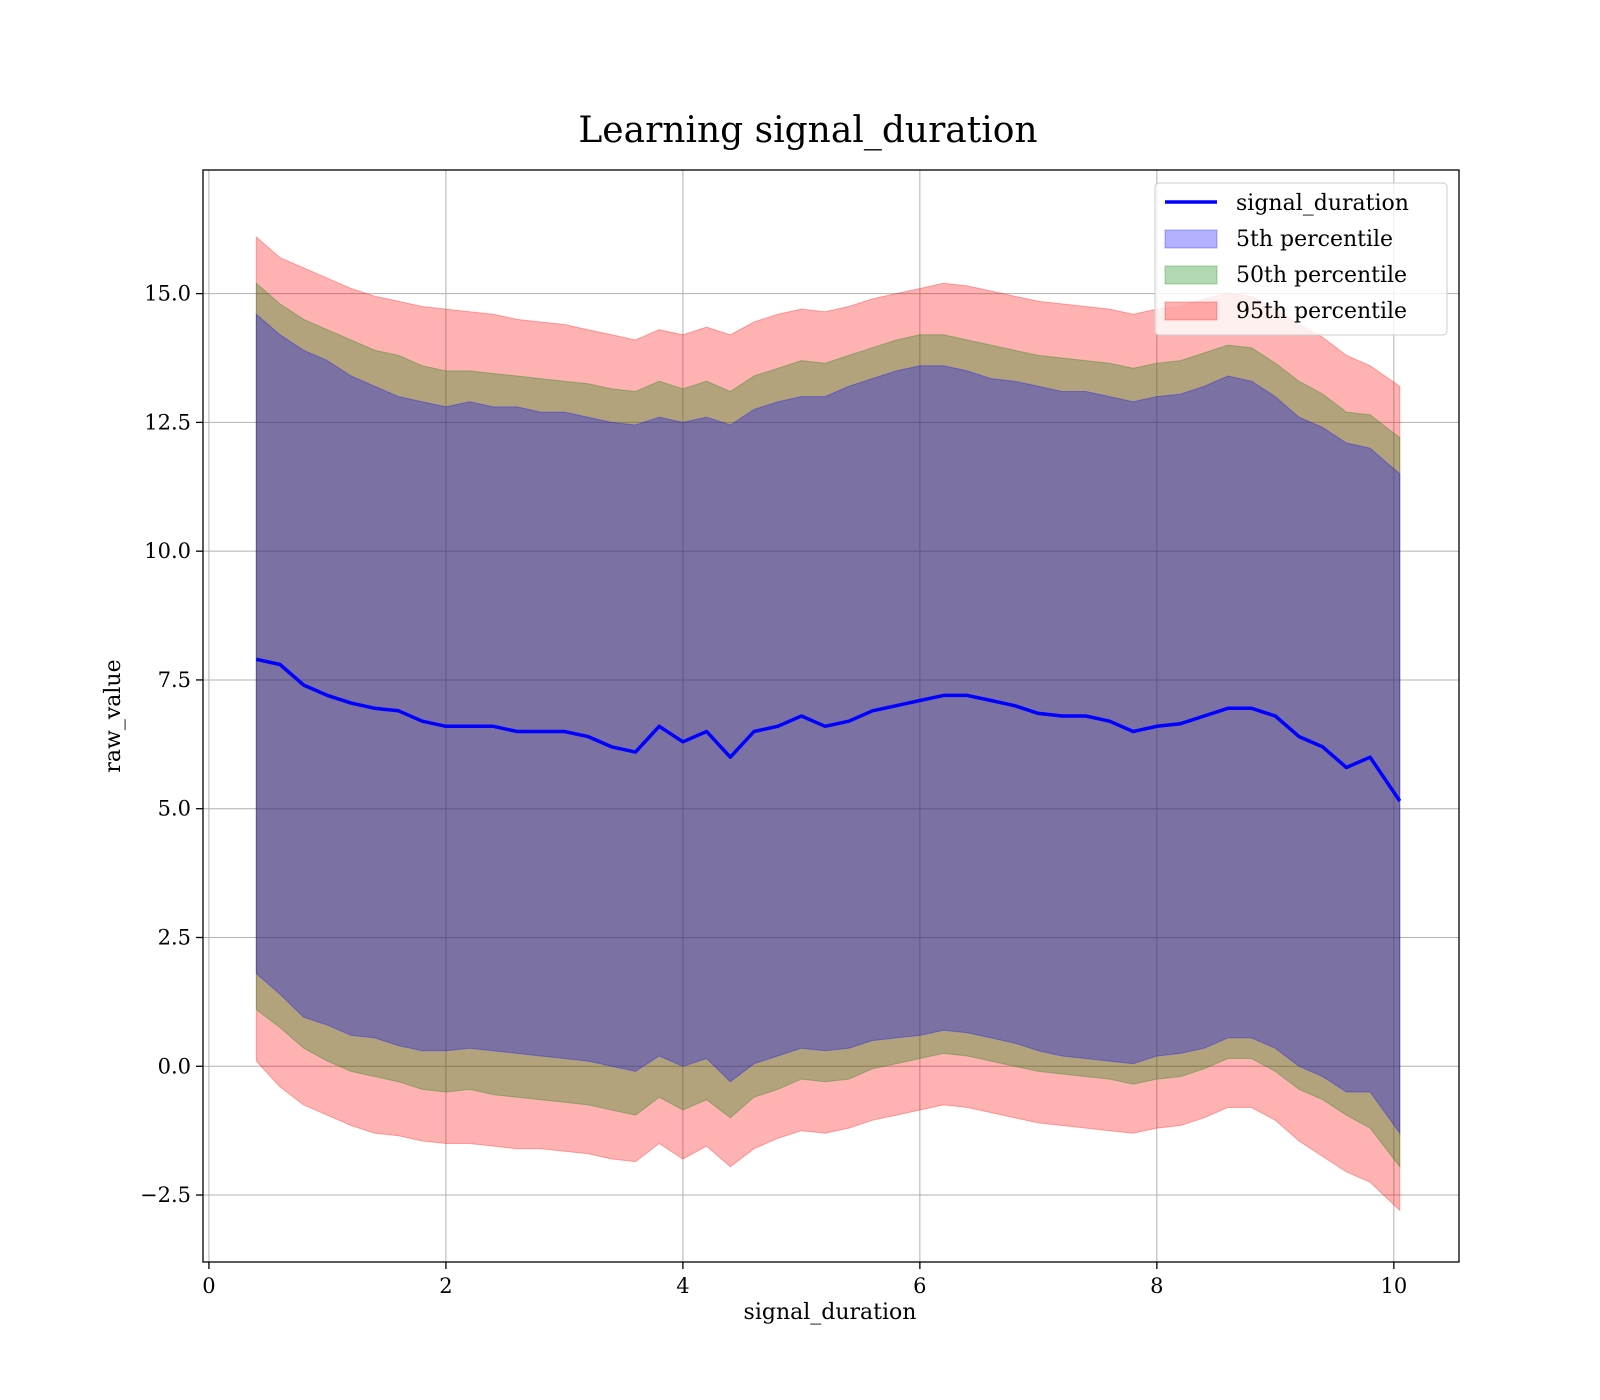 The width and height of the screenshot is (1600, 1400). Describe the element at coordinates (1191, 275) in the screenshot. I see `legend-swatch-p50` at that location.